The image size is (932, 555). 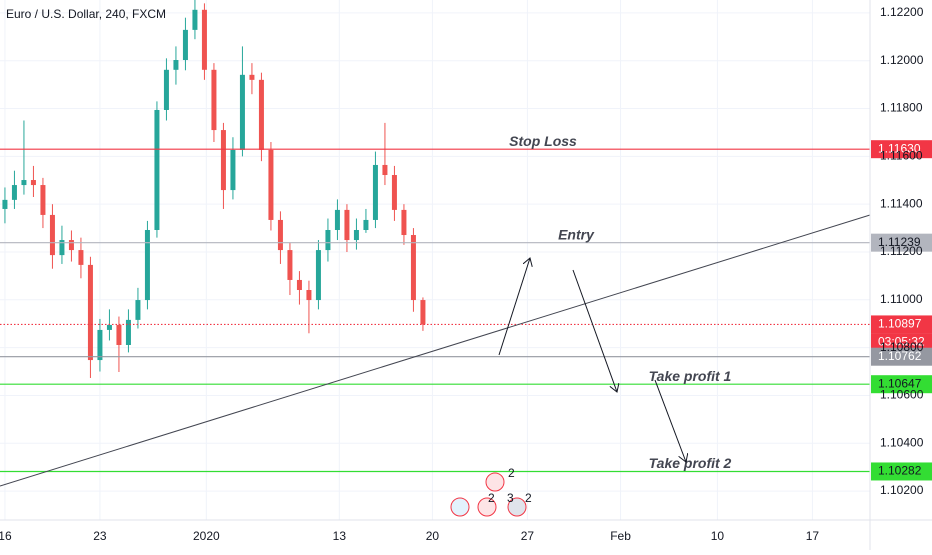 I want to click on x-tick-label: 27, so click(x=528, y=536).